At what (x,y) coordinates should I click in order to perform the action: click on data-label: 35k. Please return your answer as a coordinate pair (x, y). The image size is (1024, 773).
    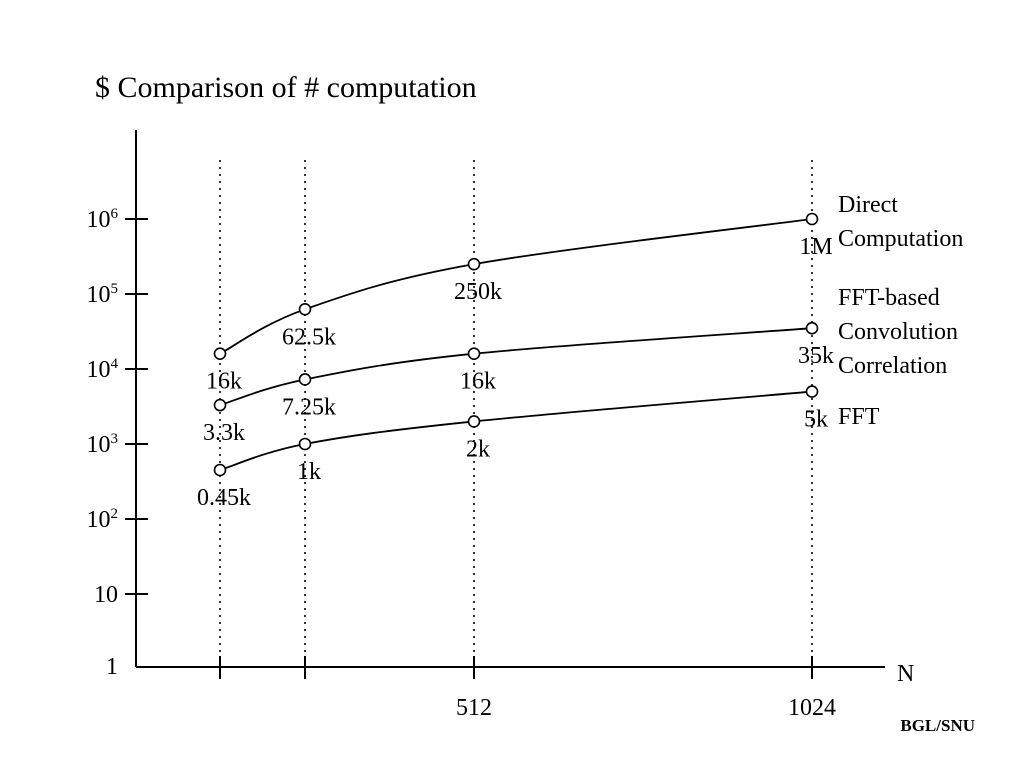
    Looking at the image, I should click on (816, 356).